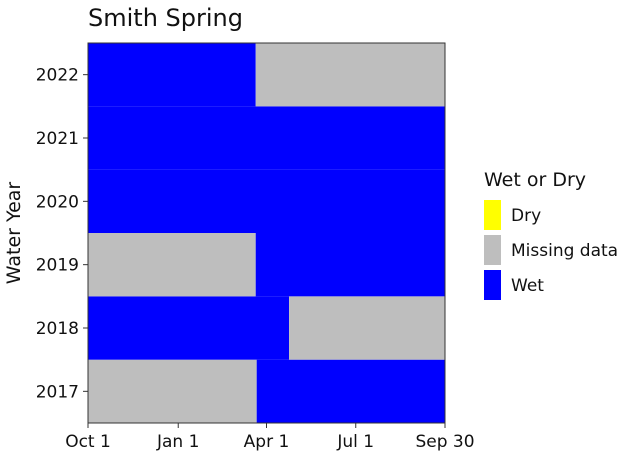 The image size is (640, 462). What do you see at coordinates (189, 328) in the screenshot?
I see `heatmap-cell-2018-wet` at bounding box center [189, 328].